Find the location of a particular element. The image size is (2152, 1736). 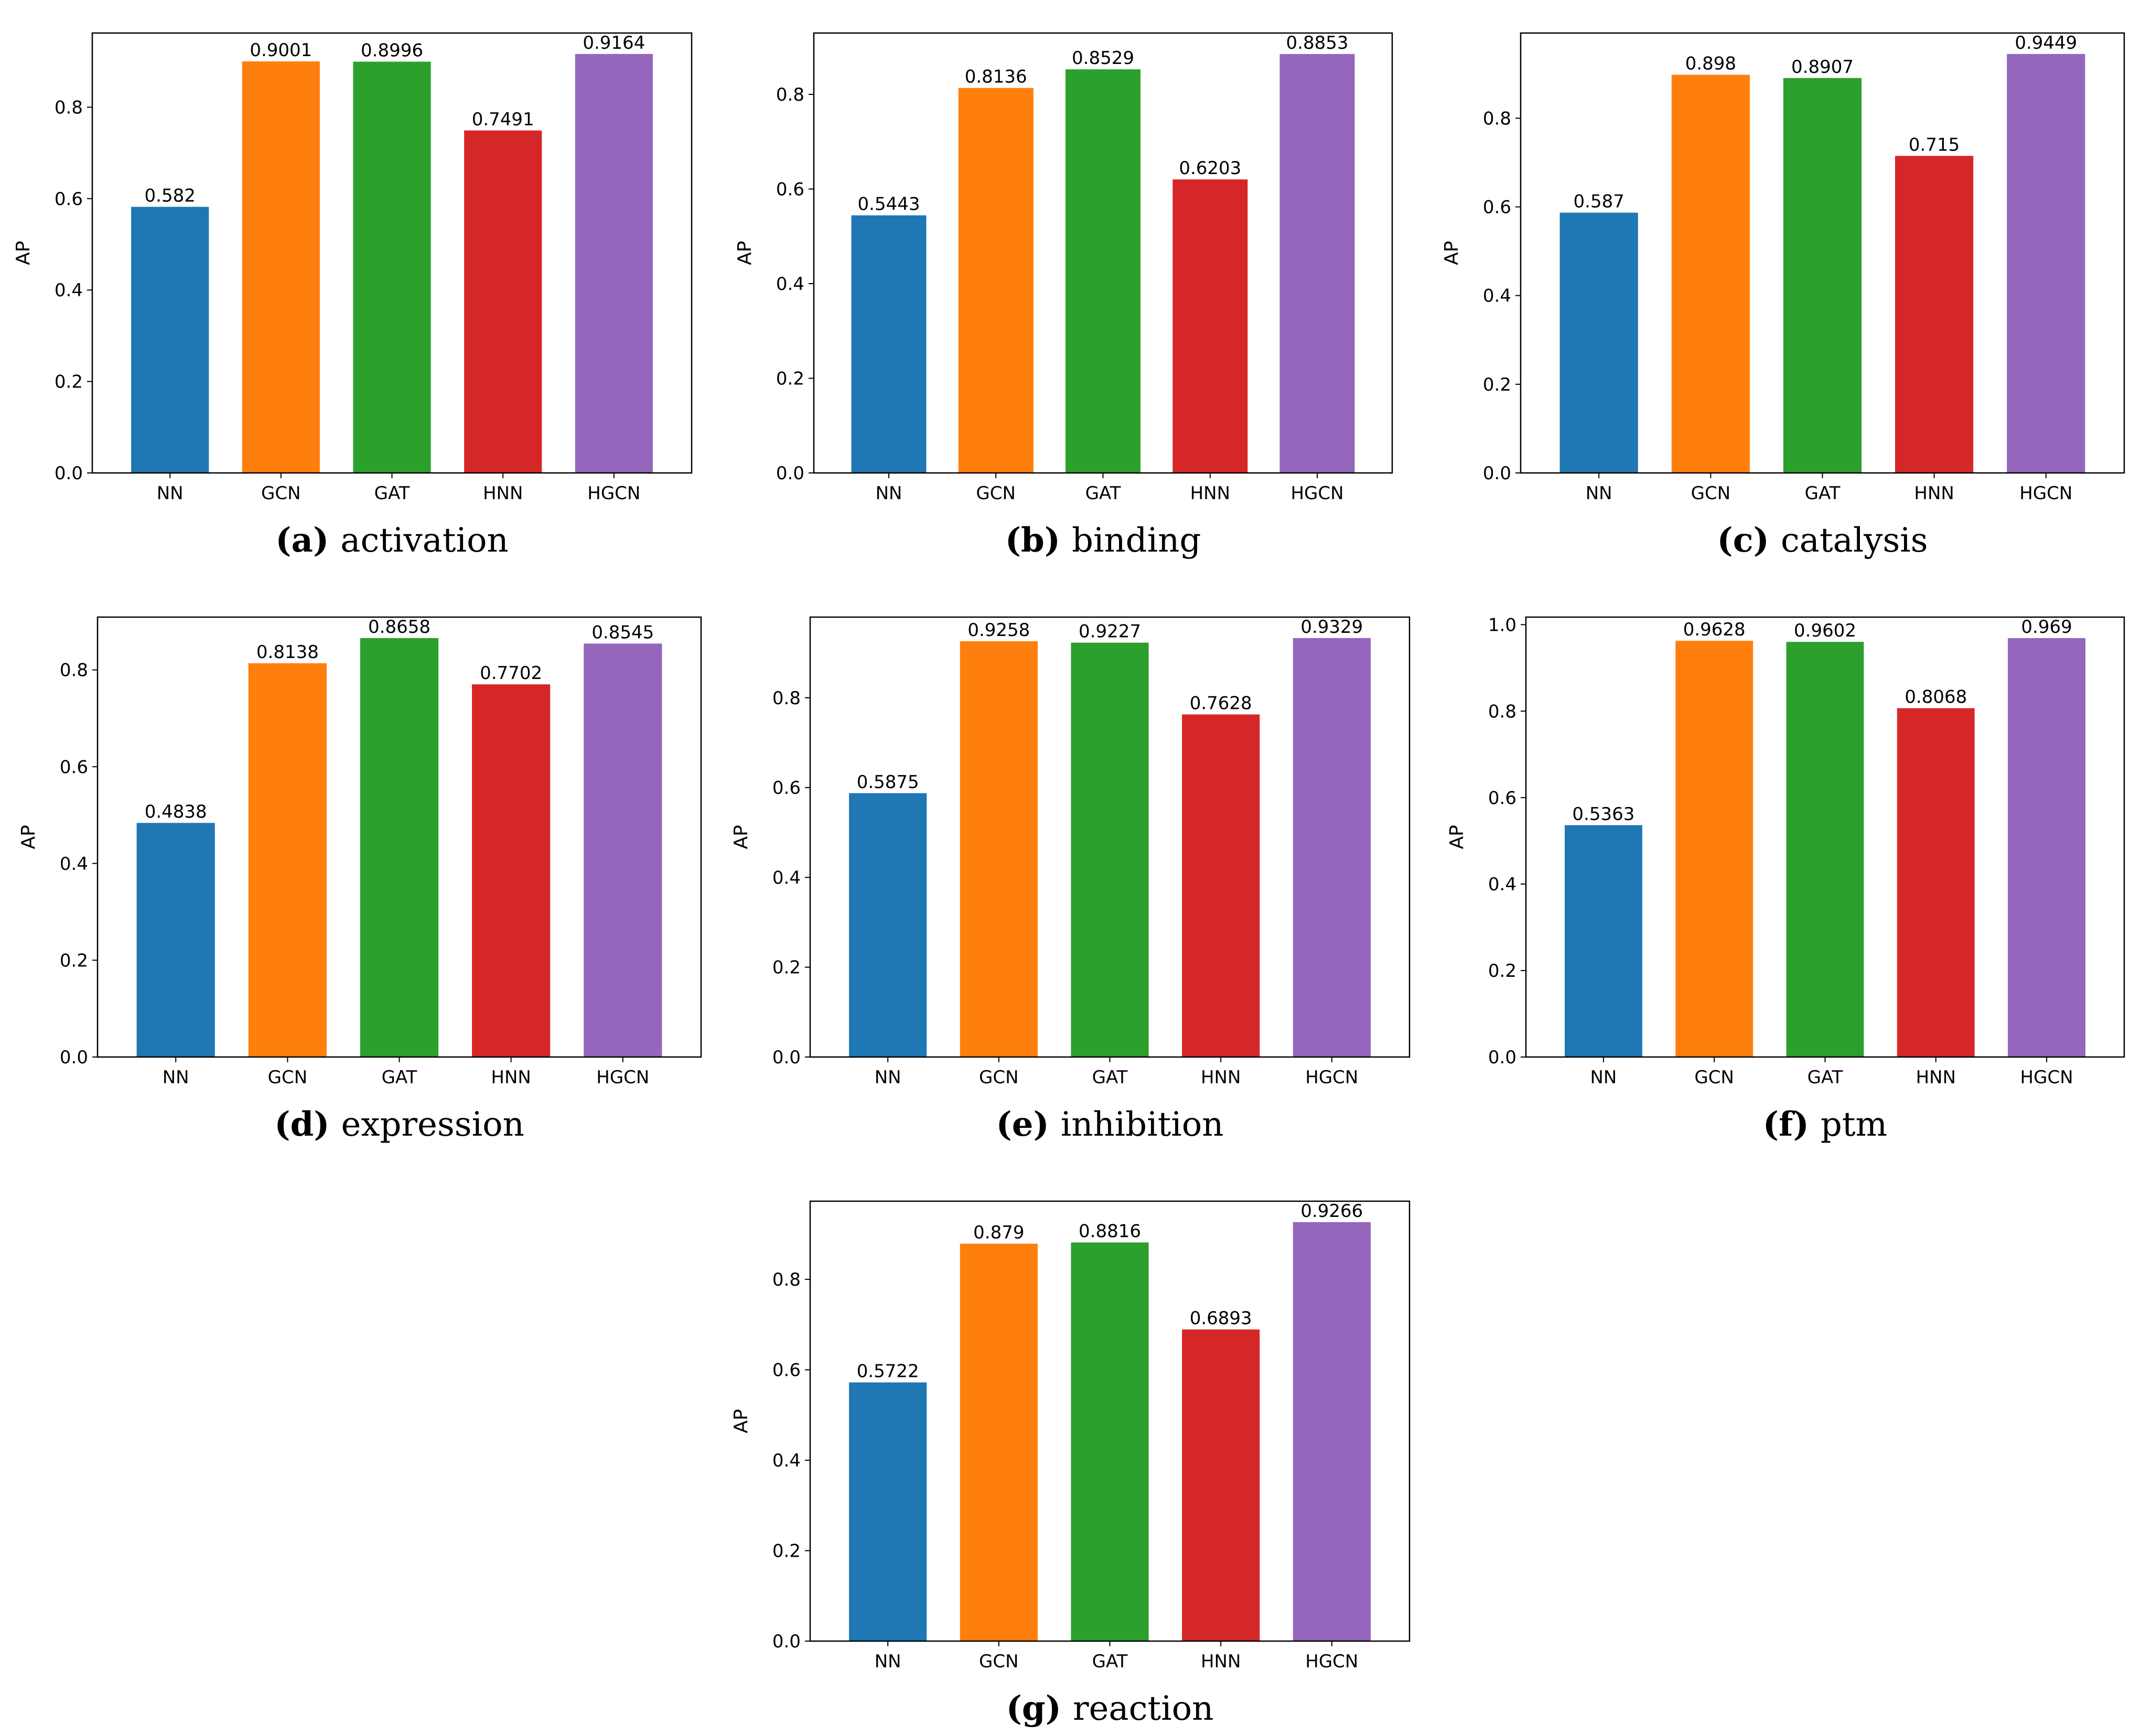

panel-caption-text: activation is located at coordinates (424, 541).